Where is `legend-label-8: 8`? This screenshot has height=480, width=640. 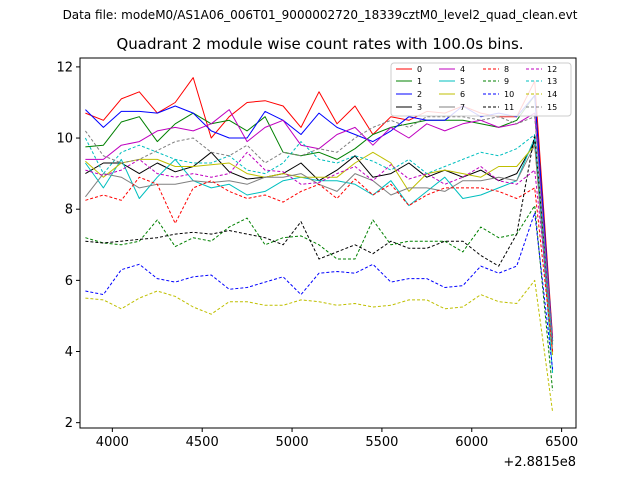
legend-label-8: 8 is located at coordinates (506, 69).